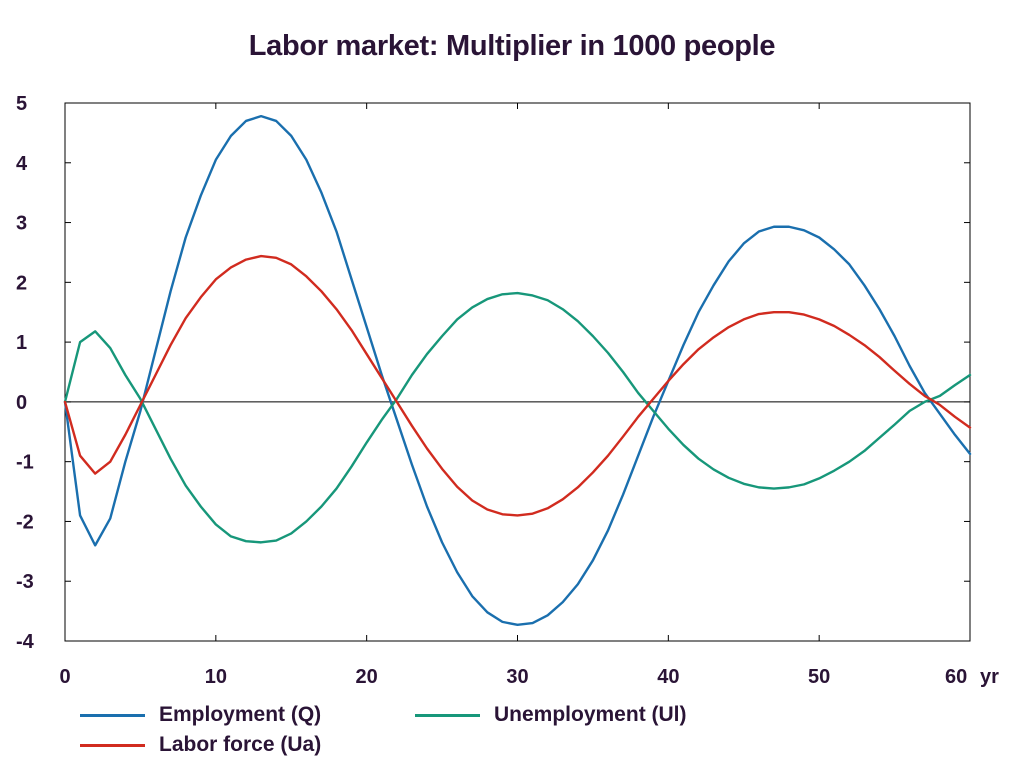 Image resolution: width=1024 pixels, height=778 pixels. Describe the element at coordinates (25, 582) in the screenshot. I see `y-tick-label: -3` at that location.